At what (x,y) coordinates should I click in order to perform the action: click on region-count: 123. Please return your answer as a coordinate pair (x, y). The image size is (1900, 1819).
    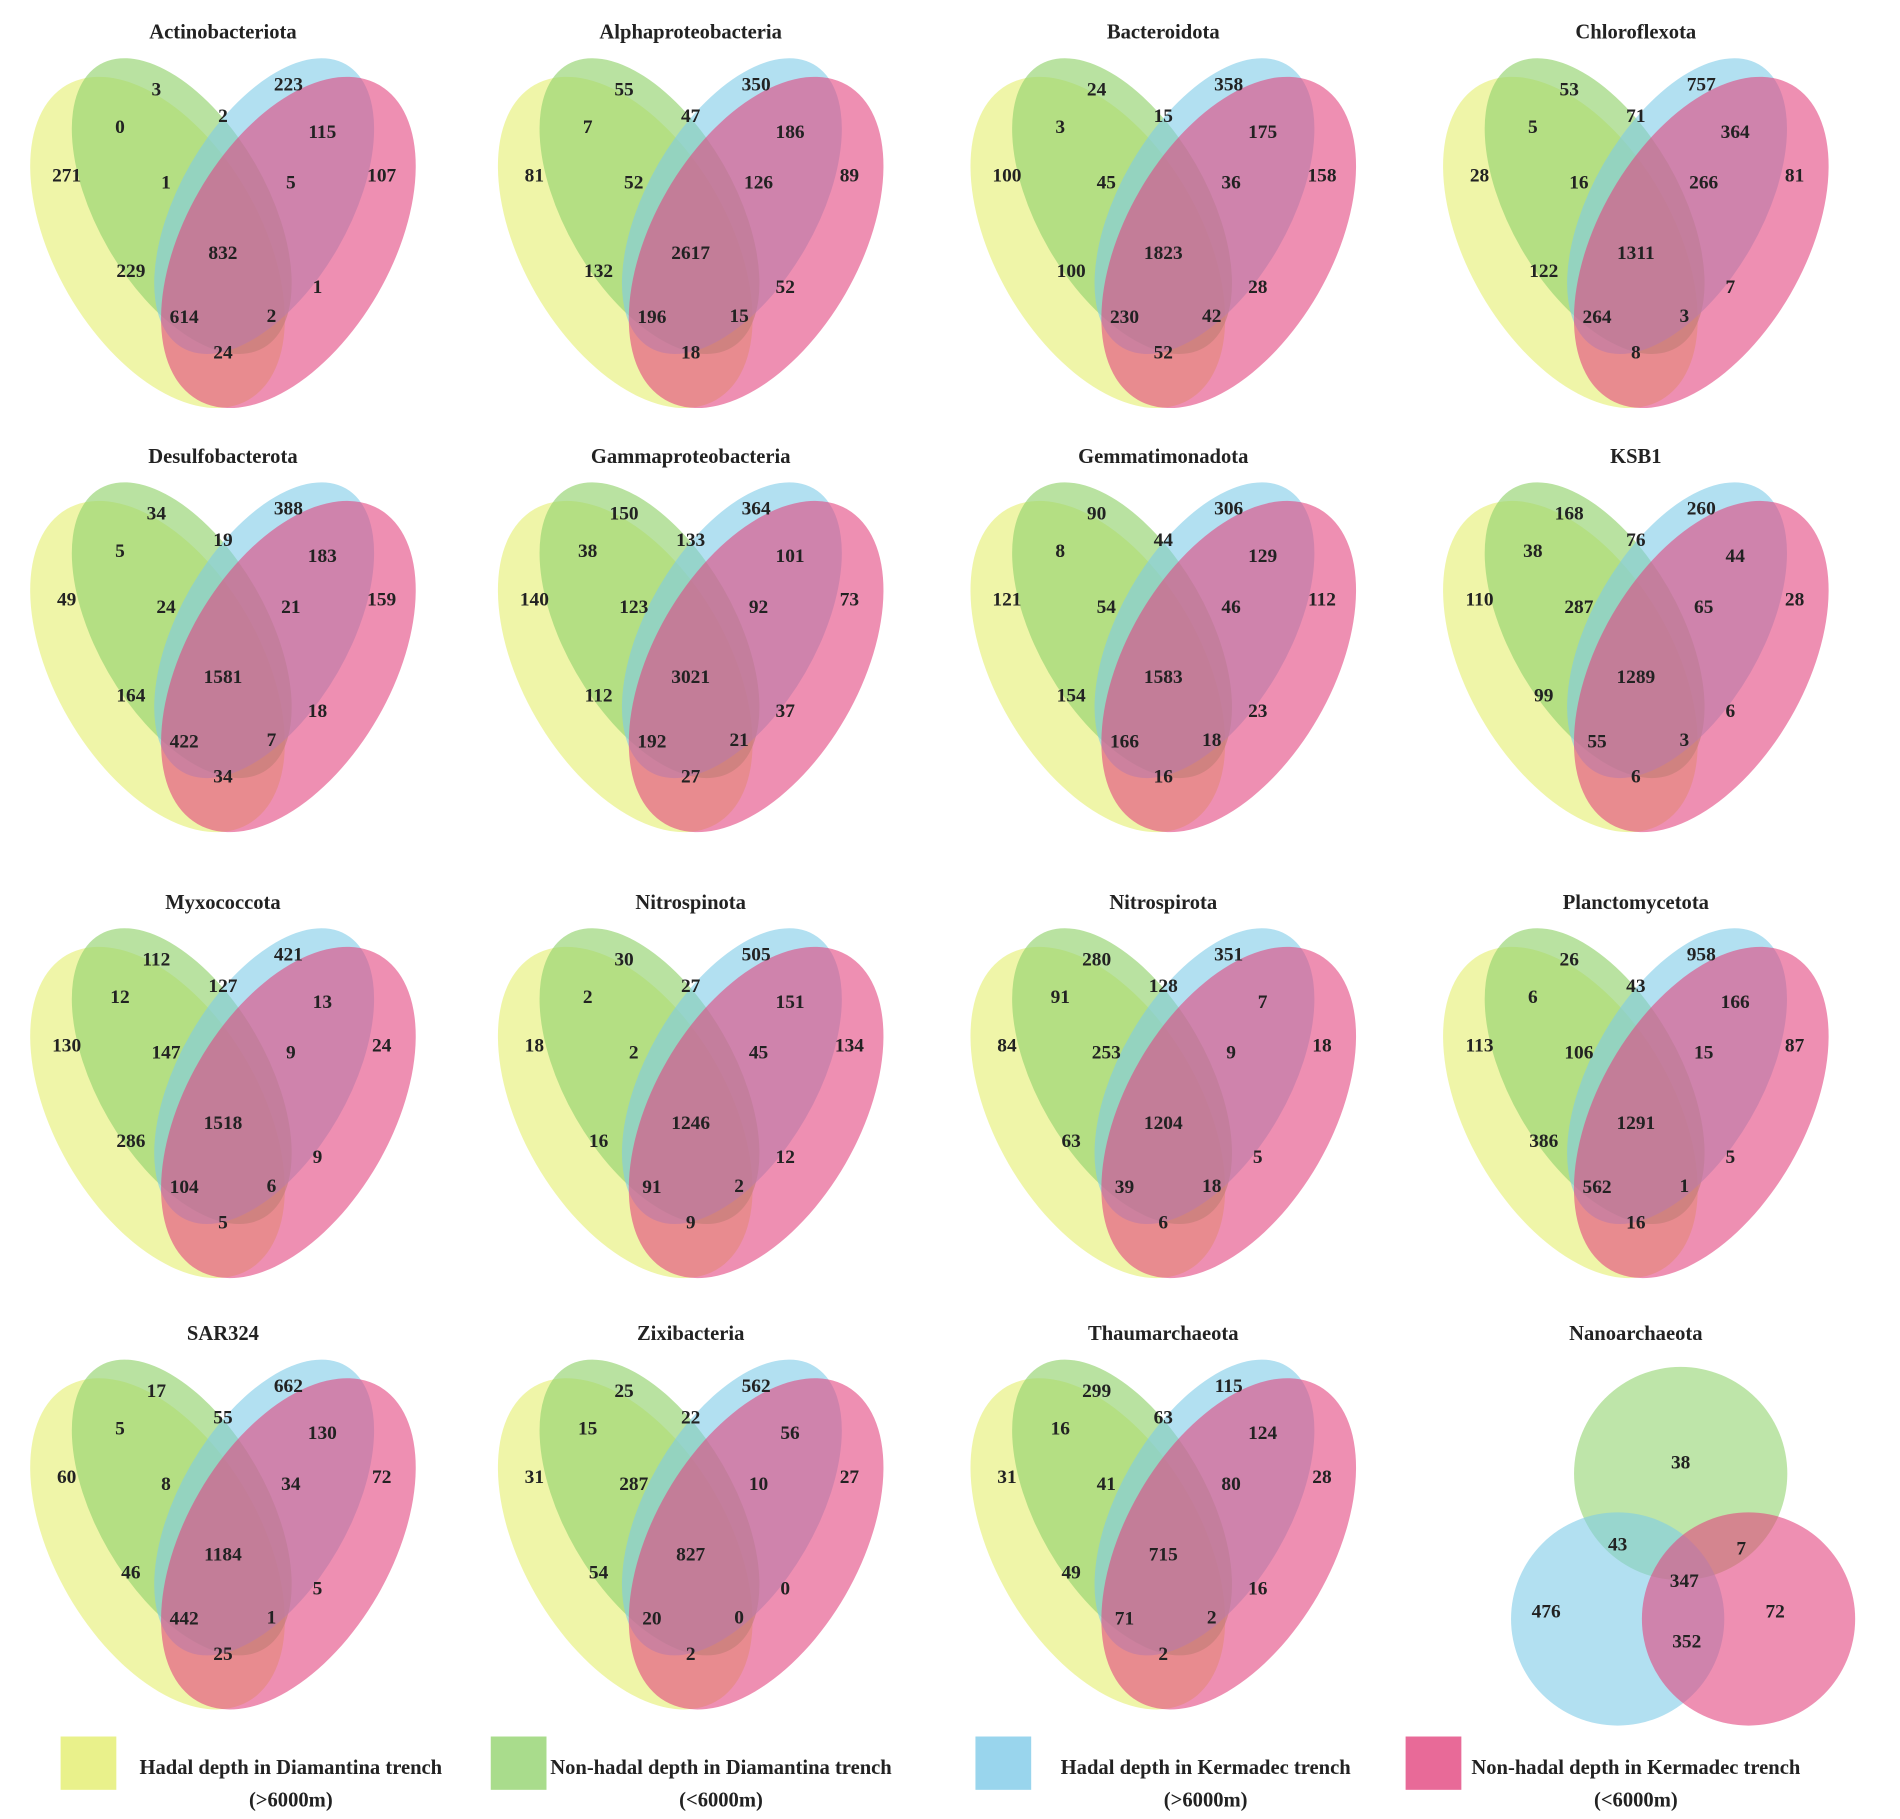
    Looking at the image, I should click on (633, 607).